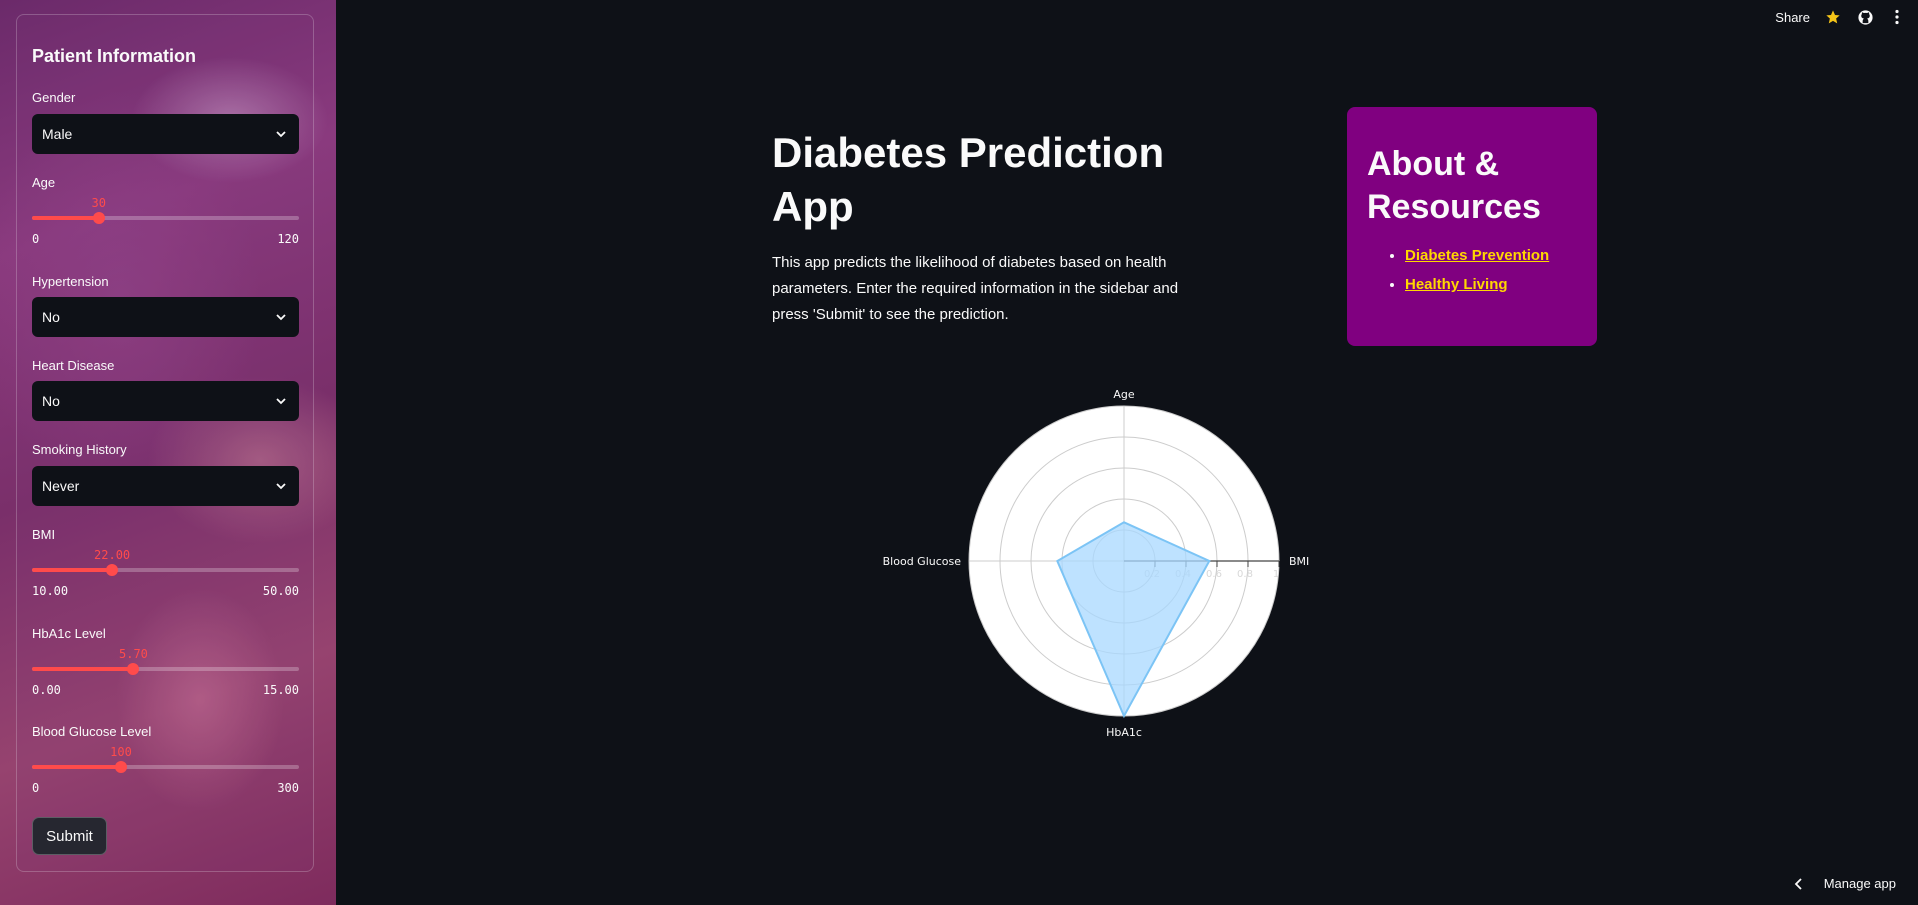 The width and height of the screenshot is (1918, 905). Describe the element at coordinates (1792, 17) in the screenshot. I see `share-button: Share` at that location.